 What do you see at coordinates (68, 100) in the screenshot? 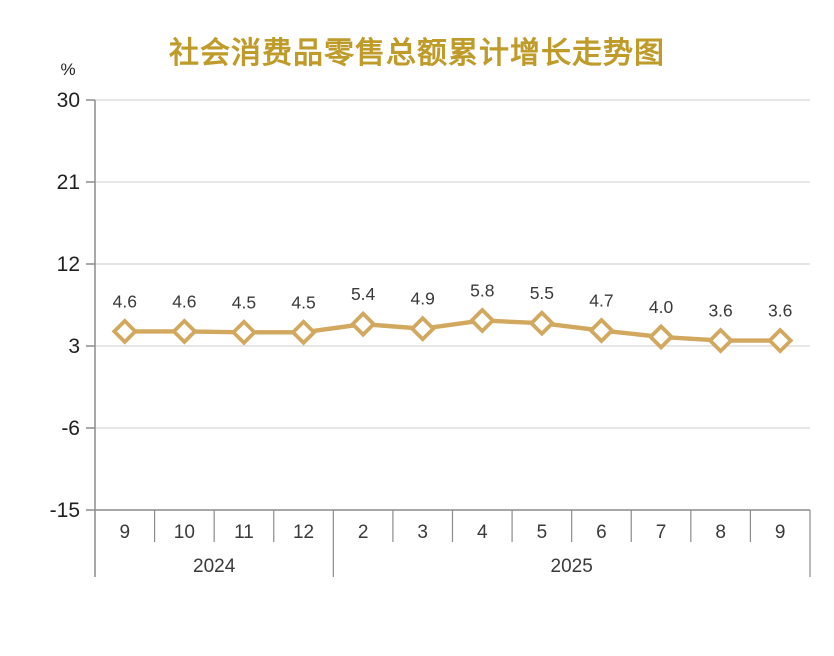
I see `y-tick-label: 30` at bounding box center [68, 100].